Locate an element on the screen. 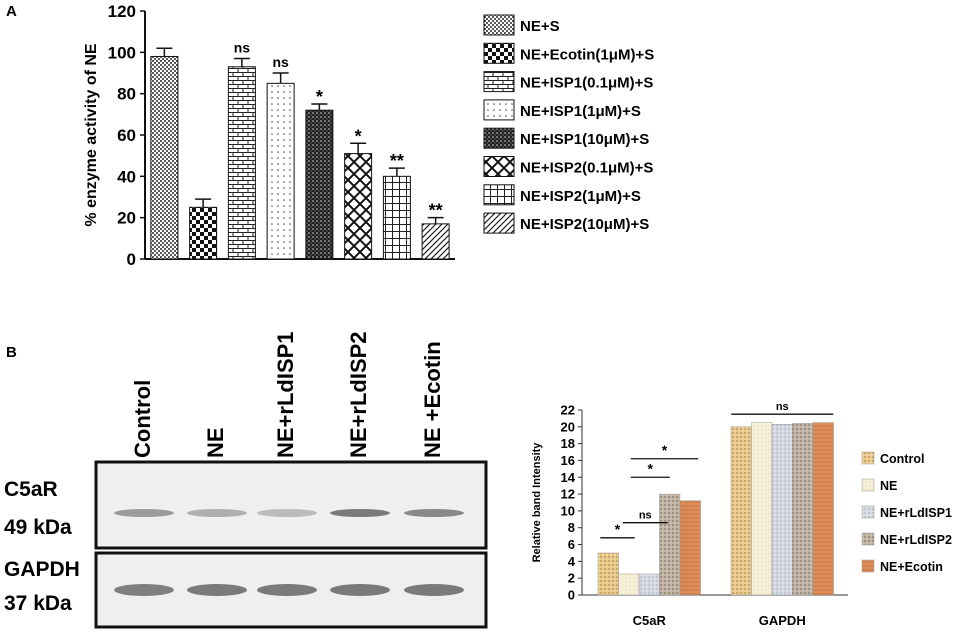 The image size is (967, 634). panel-b-label: B is located at coordinates (11, 352).